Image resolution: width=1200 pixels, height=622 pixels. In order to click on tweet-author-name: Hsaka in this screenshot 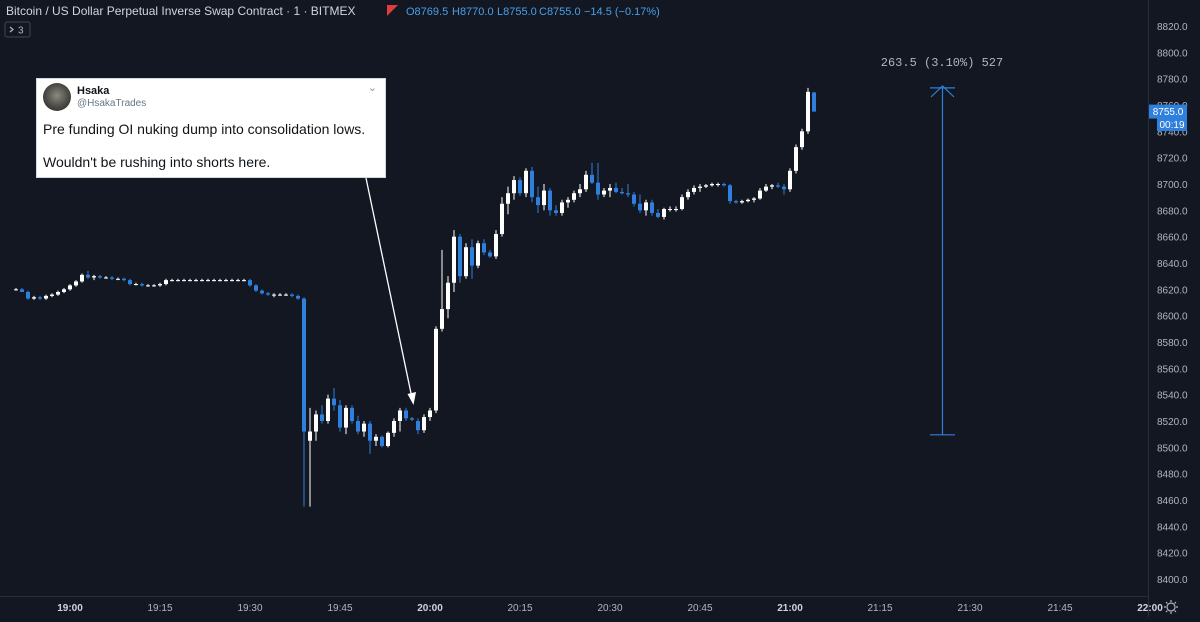, I will do `click(93, 91)`.